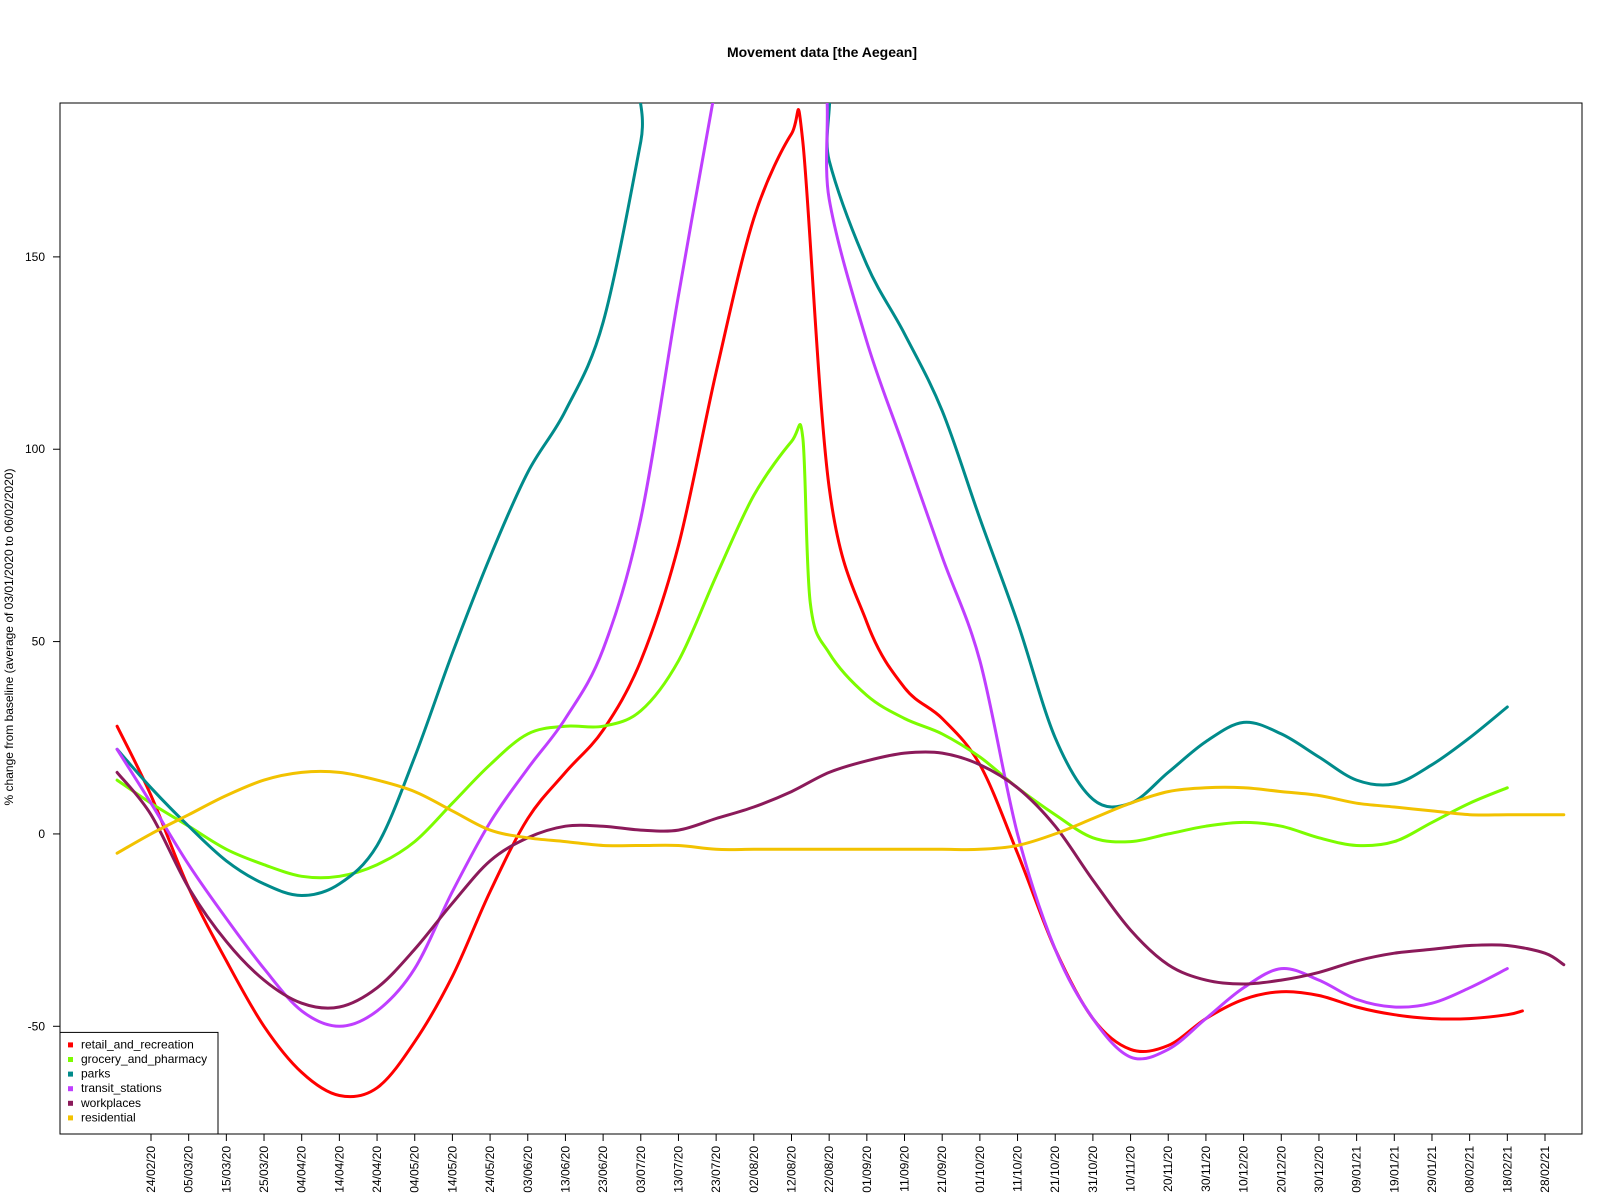 This screenshot has width=1600, height=1200. What do you see at coordinates (35, 449) in the screenshot?
I see `y-tick-label: 100` at bounding box center [35, 449].